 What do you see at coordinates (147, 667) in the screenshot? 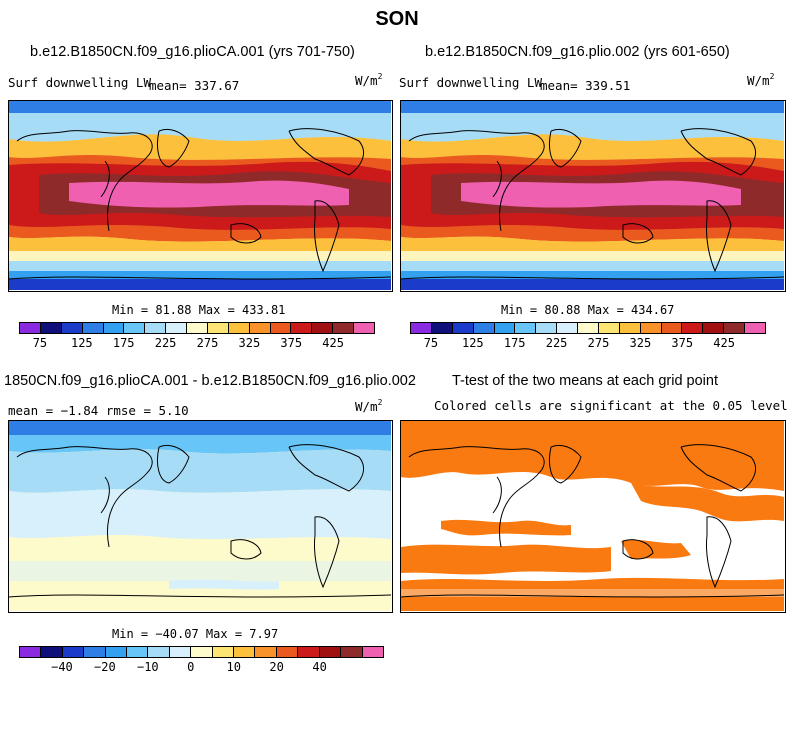
I see `colorbar-tick-label: −10` at bounding box center [147, 667].